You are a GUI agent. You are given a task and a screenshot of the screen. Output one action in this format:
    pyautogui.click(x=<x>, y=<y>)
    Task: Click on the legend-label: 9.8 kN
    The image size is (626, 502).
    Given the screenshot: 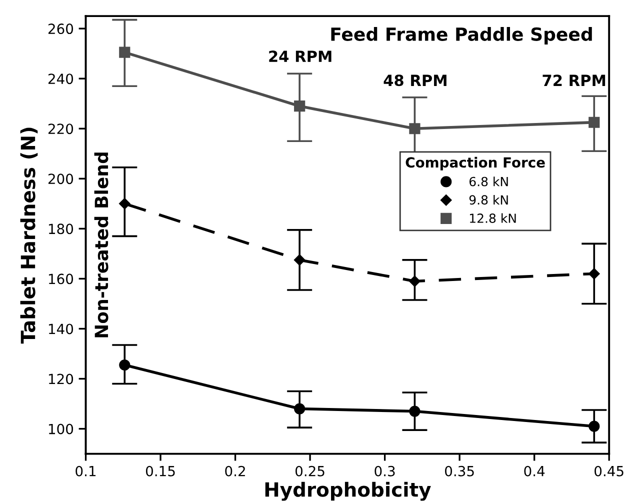 What is the action you would take?
    pyautogui.click(x=488, y=199)
    